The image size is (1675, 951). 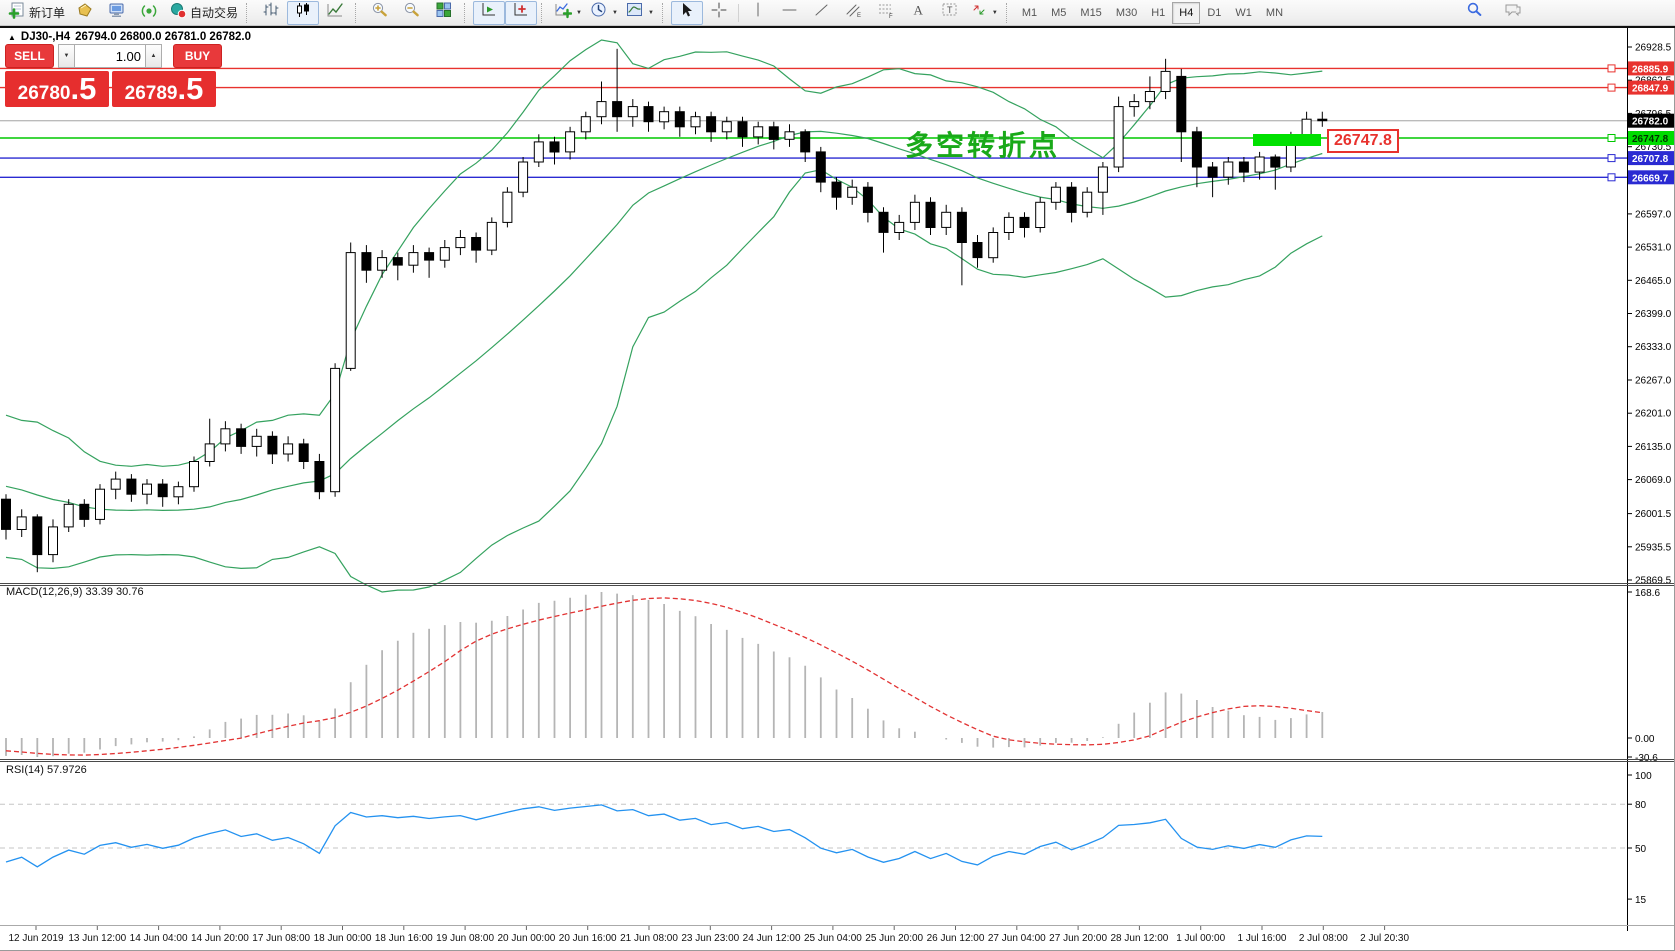 I want to click on price-axis-tick: 26531.0, so click(x=1653, y=248).